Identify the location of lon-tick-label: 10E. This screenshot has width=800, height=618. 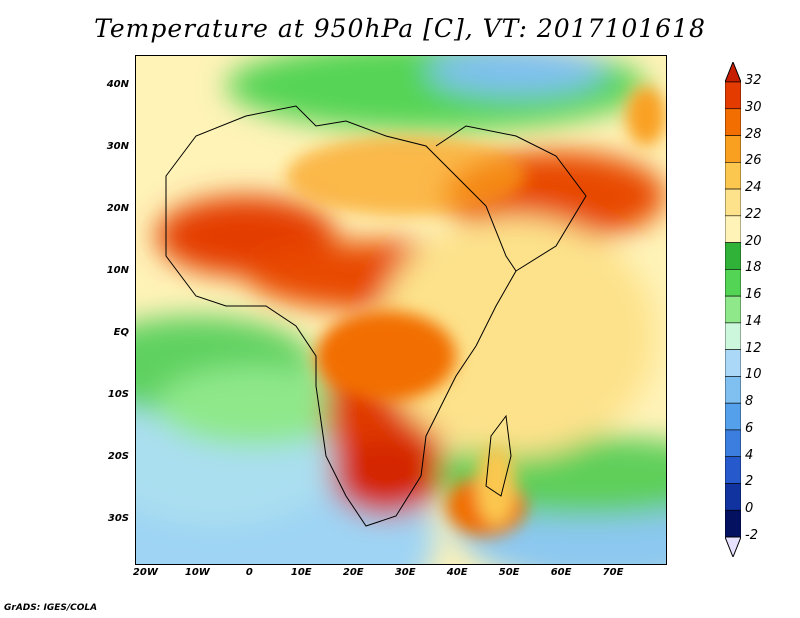
(301, 572).